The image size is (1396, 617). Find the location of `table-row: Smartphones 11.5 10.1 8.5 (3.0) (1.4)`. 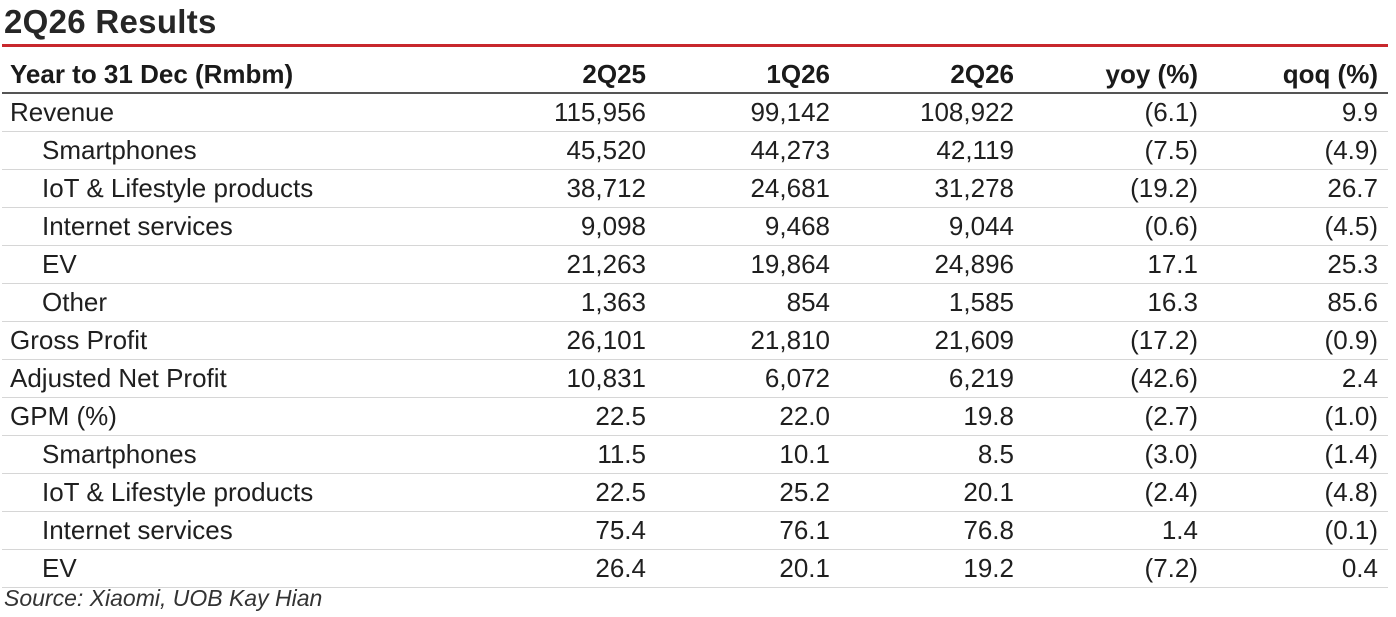

table-row: Smartphones 11.5 10.1 8.5 (3.0) (1.4) is located at coordinates (695, 454).